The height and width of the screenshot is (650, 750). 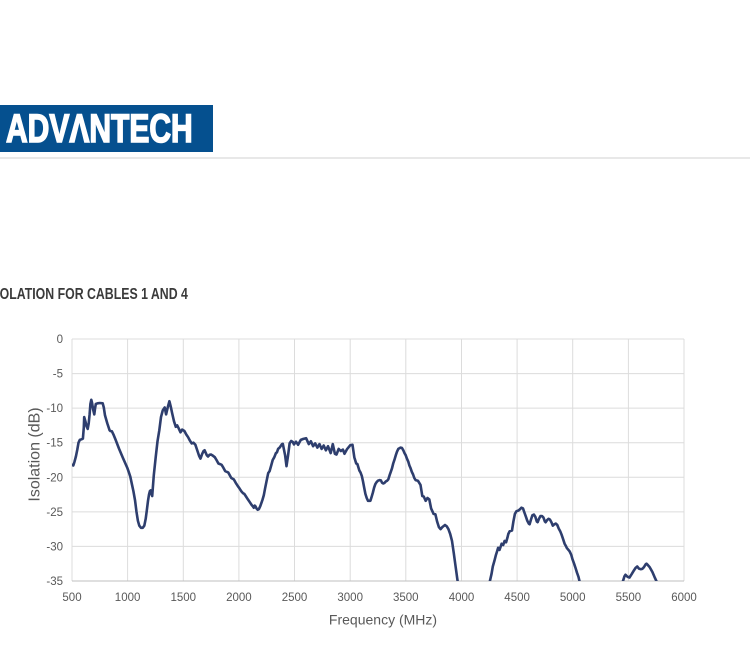 I want to click on svg-text: -35, so click(x=54, y=582).